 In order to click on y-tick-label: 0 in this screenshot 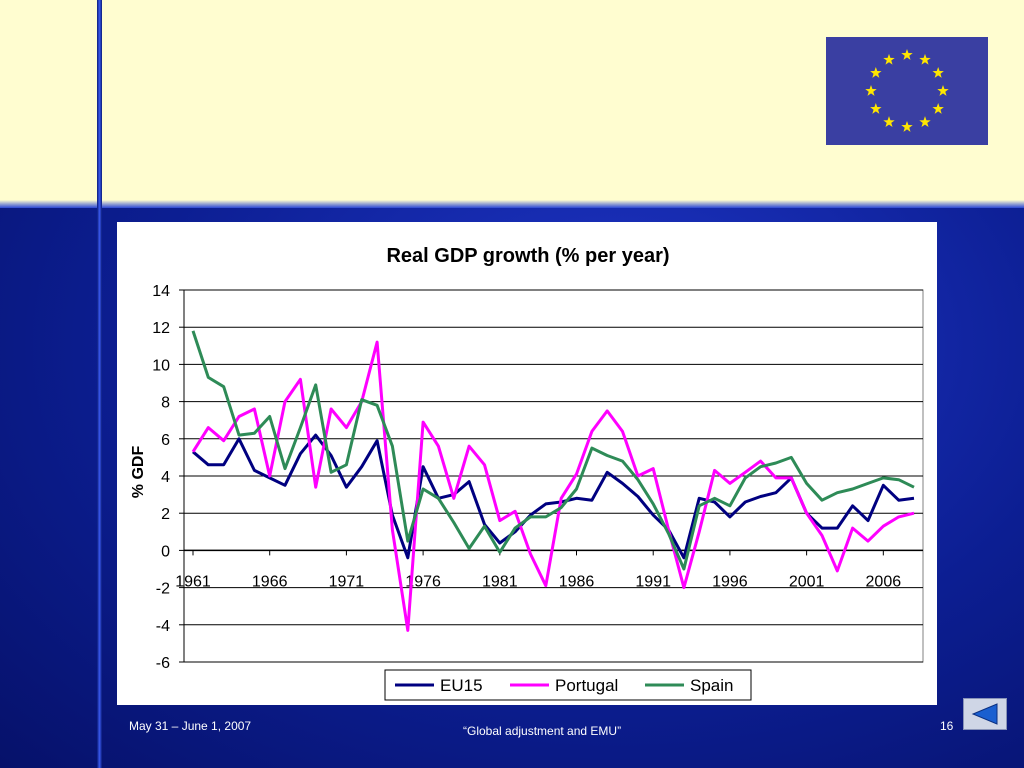, I will do `click(165, 551)`.